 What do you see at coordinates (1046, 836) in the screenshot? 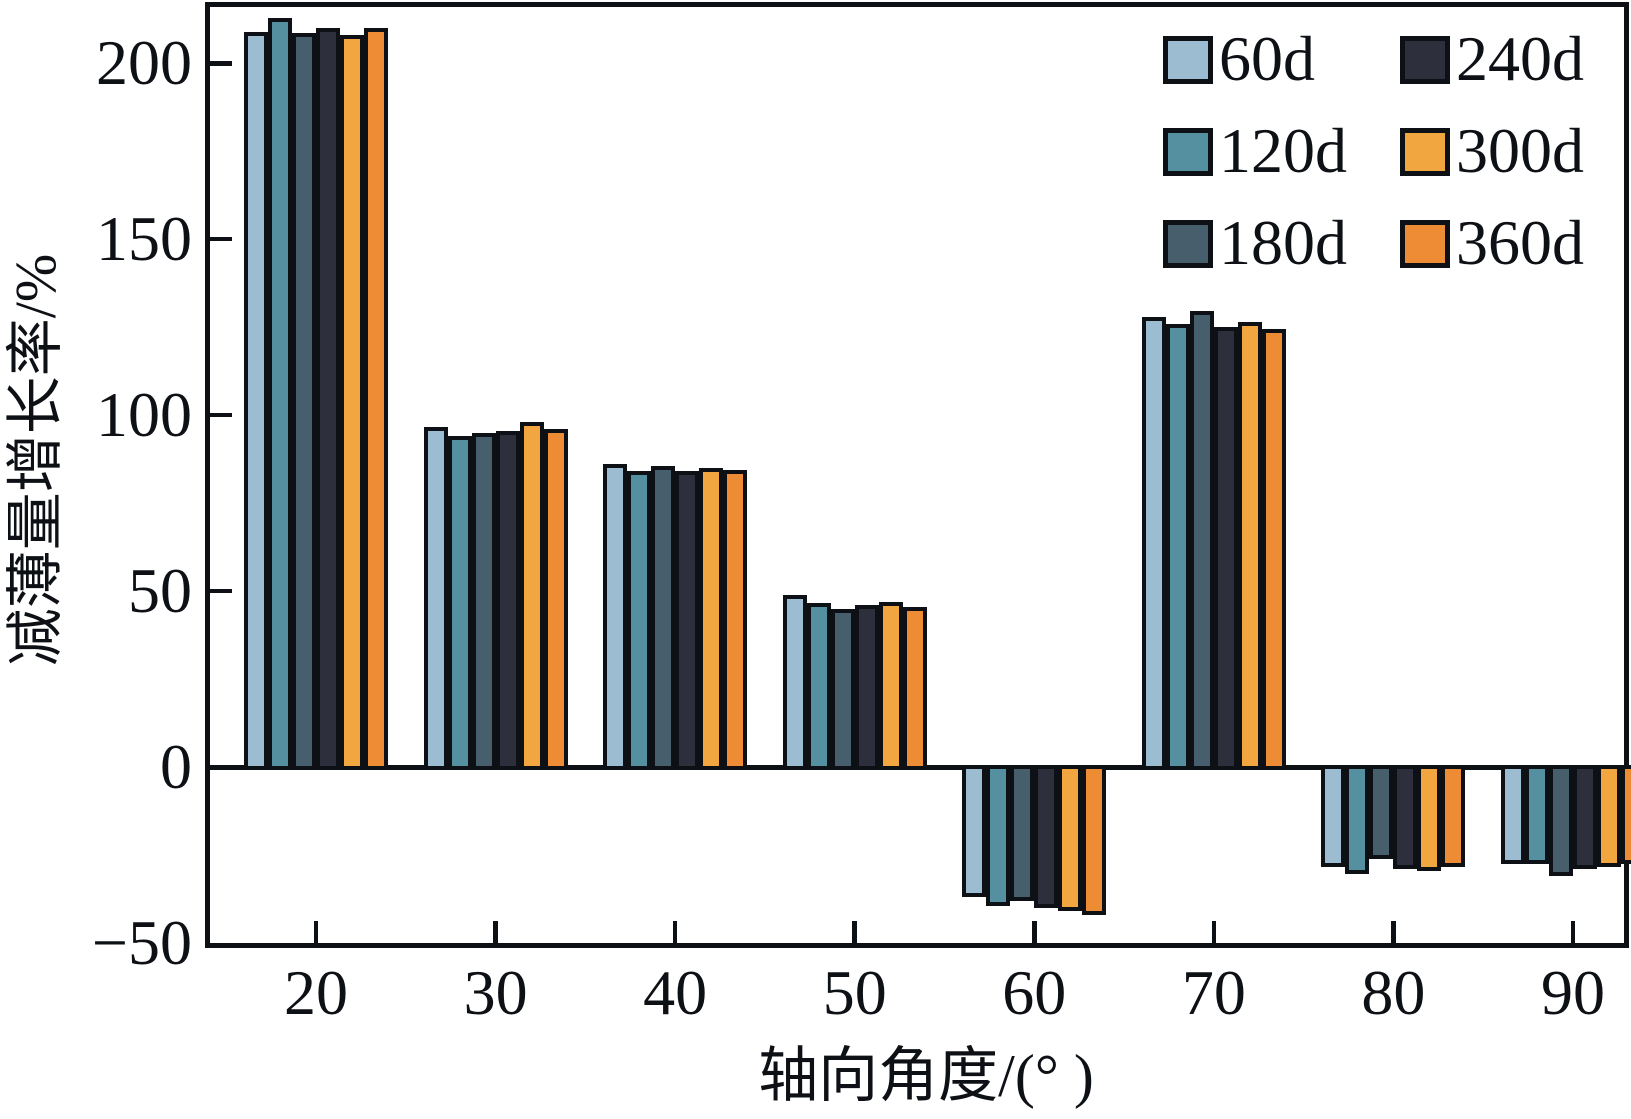
I see `bar-240d-60deg` at bounding box center [1046, 836].